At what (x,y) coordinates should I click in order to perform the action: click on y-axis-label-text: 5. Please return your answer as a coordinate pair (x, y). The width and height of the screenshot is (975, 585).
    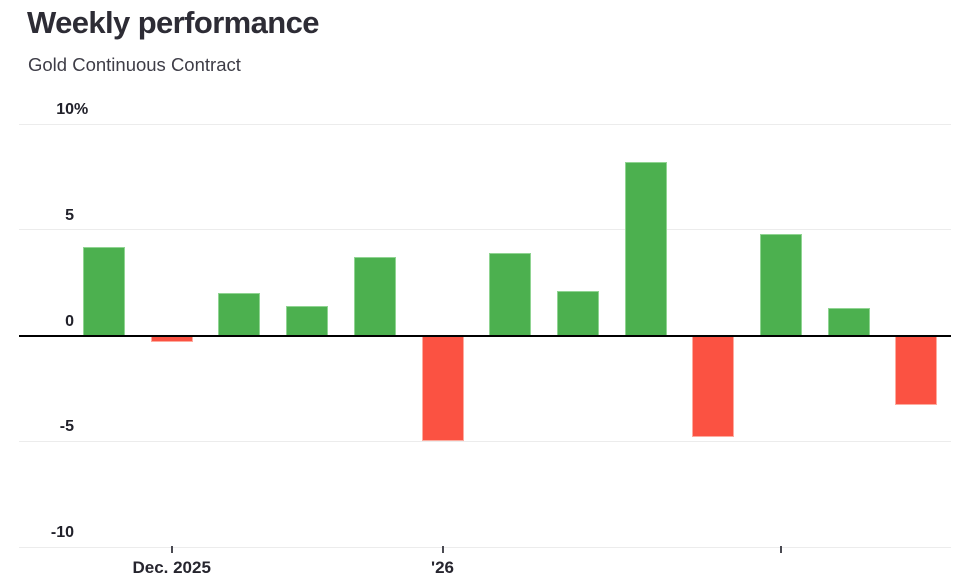
    Looking at the image, I should click on (69, 215).